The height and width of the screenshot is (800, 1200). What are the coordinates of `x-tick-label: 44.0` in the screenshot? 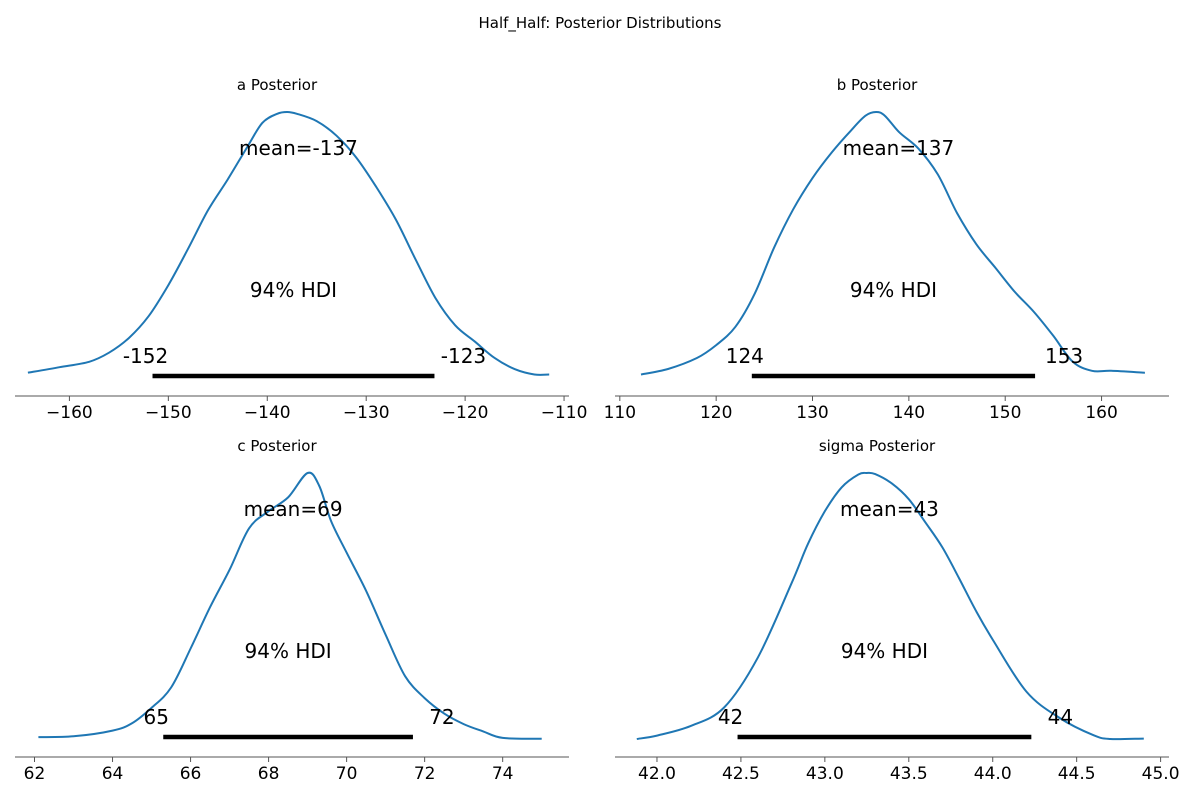 It's located at (993, 774).